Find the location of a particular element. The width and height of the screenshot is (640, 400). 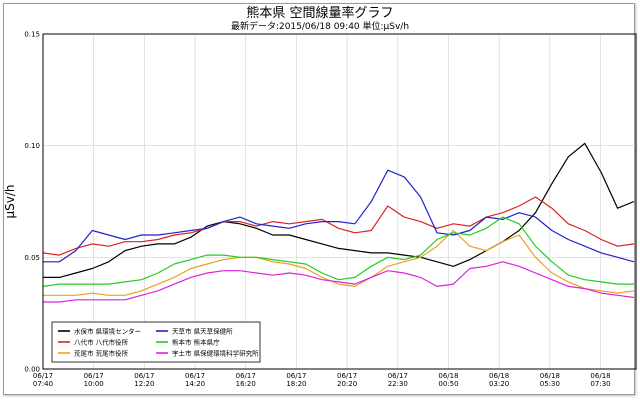

chart-title: 熊本県 空間線量率グラフ is located at coordinates (320, 13).